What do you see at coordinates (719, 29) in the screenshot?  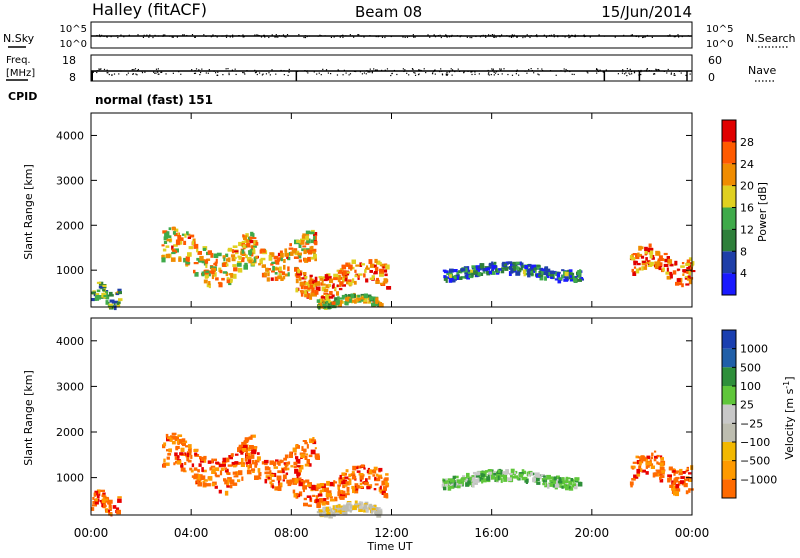 I see `noise-right-tick: 10^5` at bounding box center [719, 29].